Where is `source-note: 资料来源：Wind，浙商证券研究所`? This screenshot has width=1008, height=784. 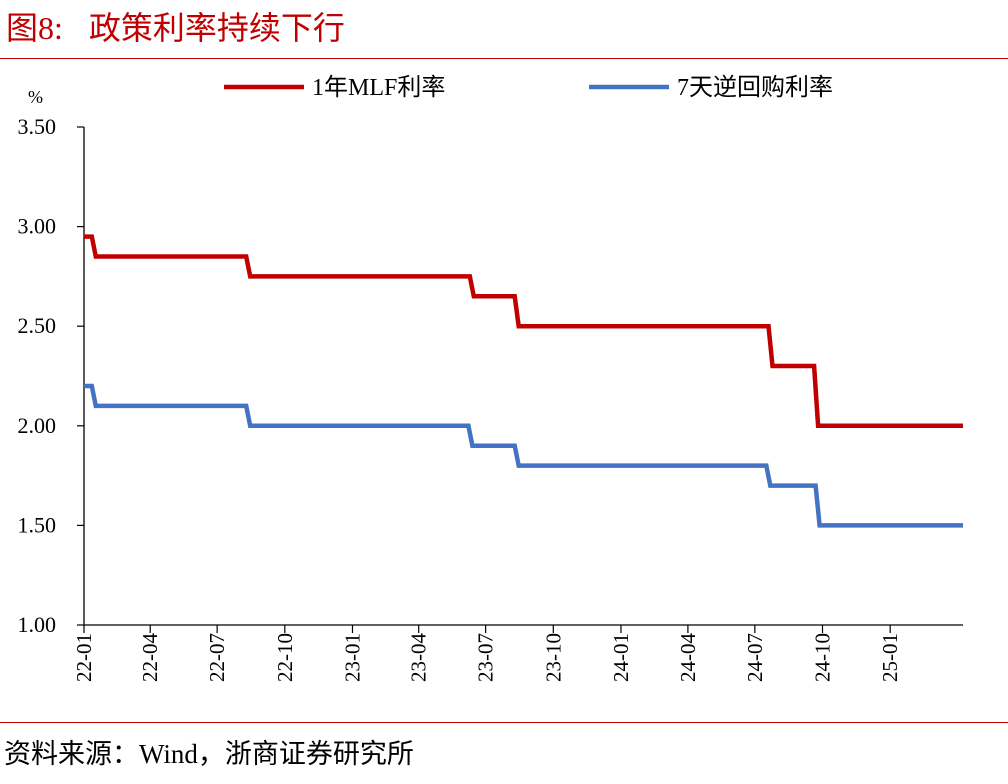
source-note: 资料来源：Wind，浙商证券研究所 is located at coordinates (209, 751).